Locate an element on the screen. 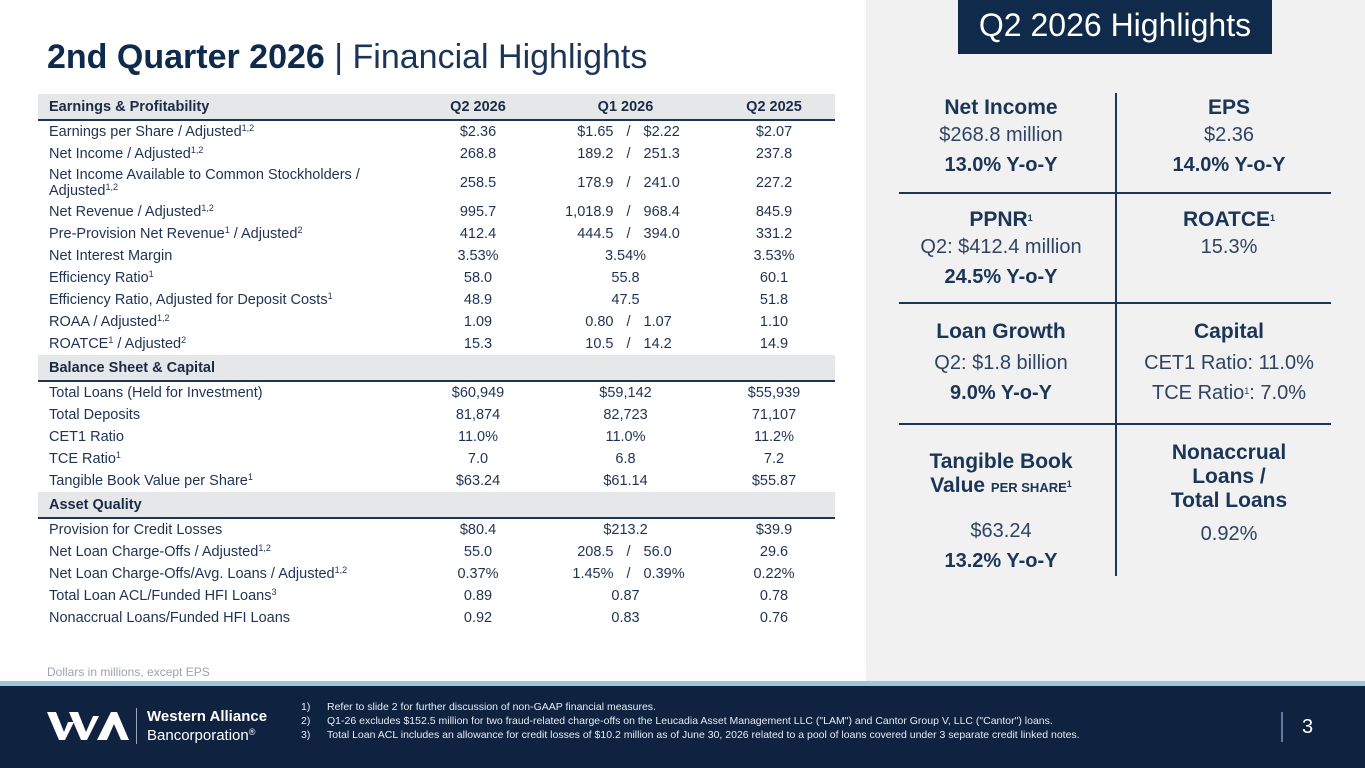 Image resolution: width=1365 pixels, height=768 pixels. cell-q1-2026: 1,018.9 / 968.4 is located at coordinates (625, 212).